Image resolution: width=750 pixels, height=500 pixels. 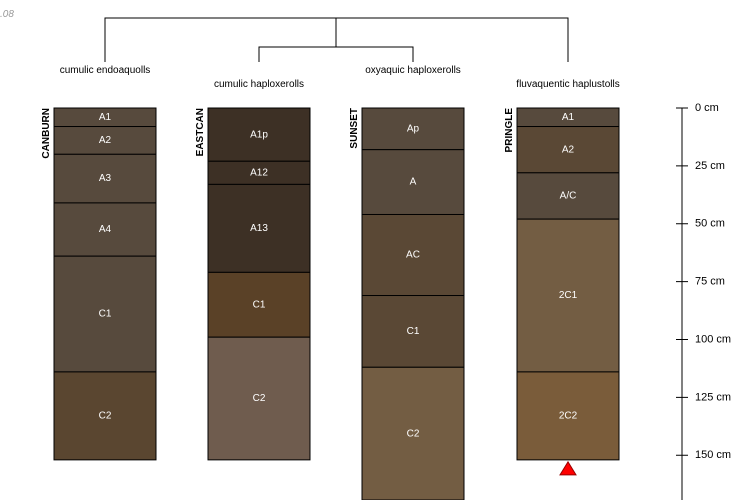 I want to click on depth-tick-label: 0 cm, so click(x=707, y=108).